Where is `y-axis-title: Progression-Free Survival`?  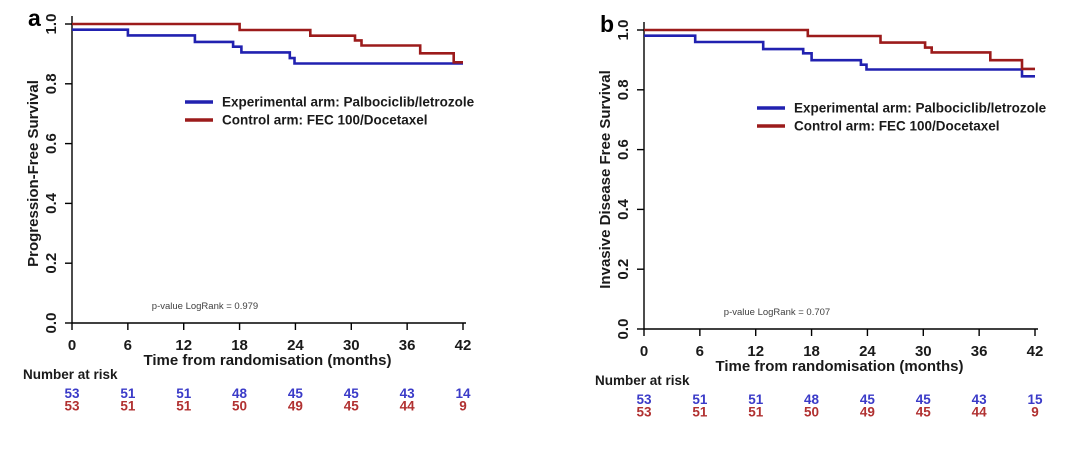 y-axis-title: Progression-Free Survival is located at coordinates (33, 173).